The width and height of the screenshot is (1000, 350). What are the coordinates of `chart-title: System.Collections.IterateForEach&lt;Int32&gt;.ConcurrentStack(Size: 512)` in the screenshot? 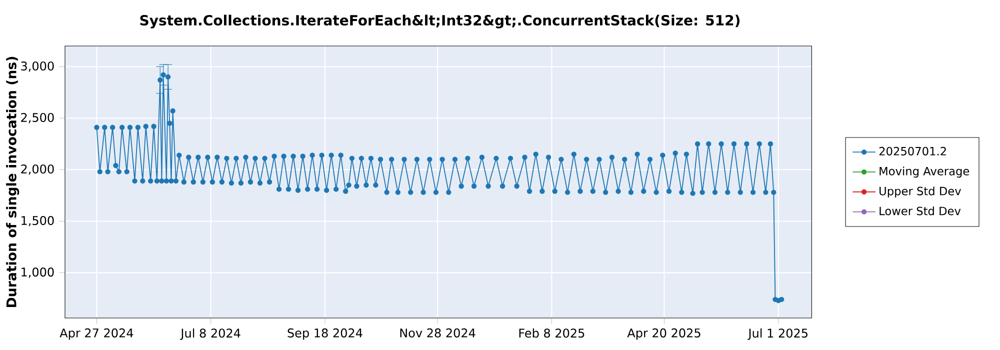 It's located at (440, 21).